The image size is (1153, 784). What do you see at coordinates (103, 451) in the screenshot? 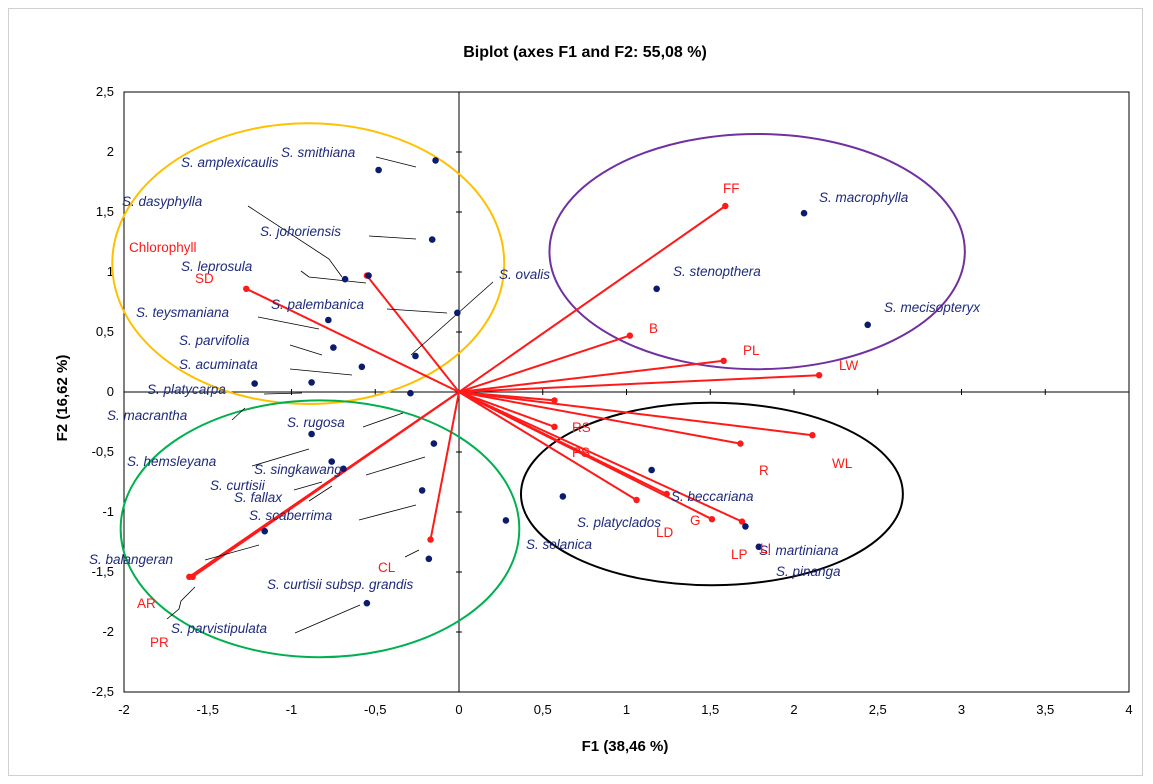
I see `y-tick-label: -0,5` at bounding box center [103, 451].